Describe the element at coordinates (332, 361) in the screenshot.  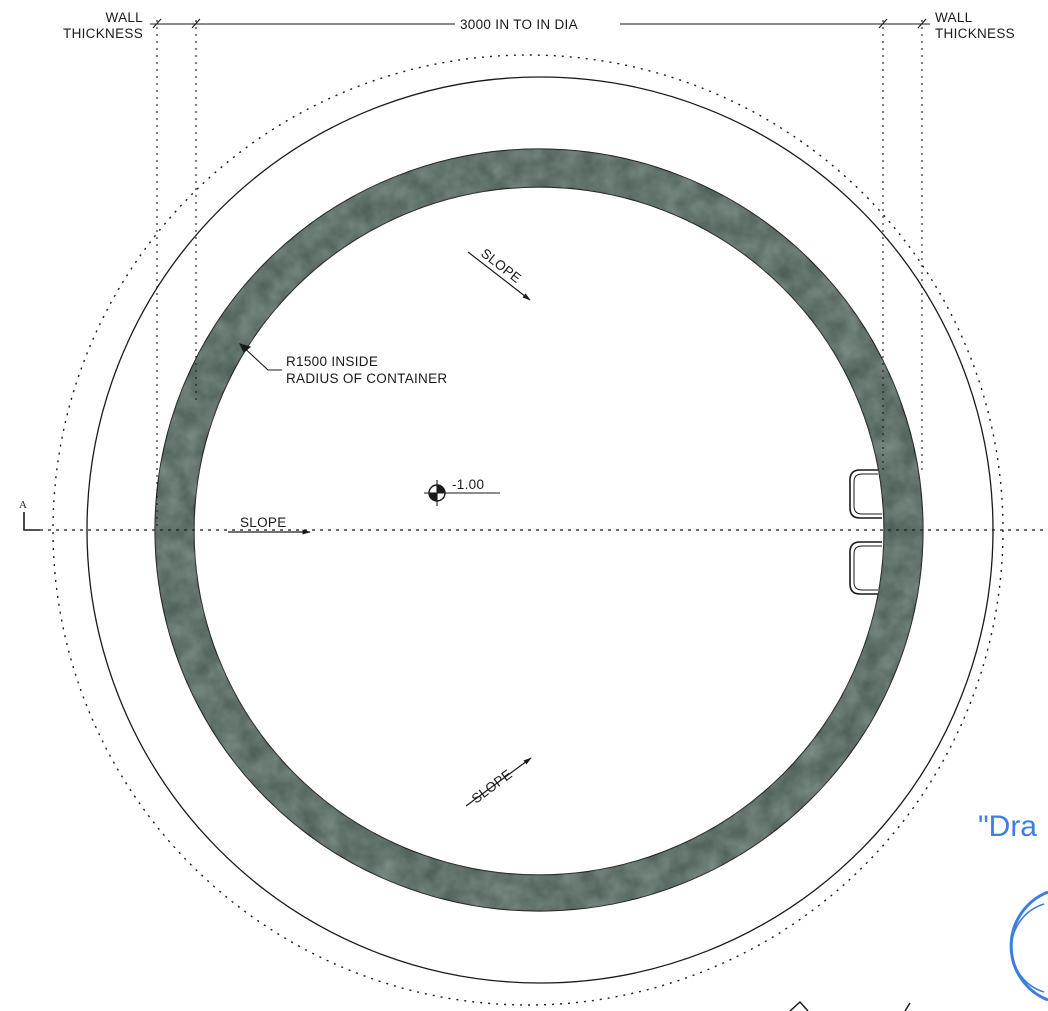
I see `radius-note-line1: R1500 INSIDE` at that location.